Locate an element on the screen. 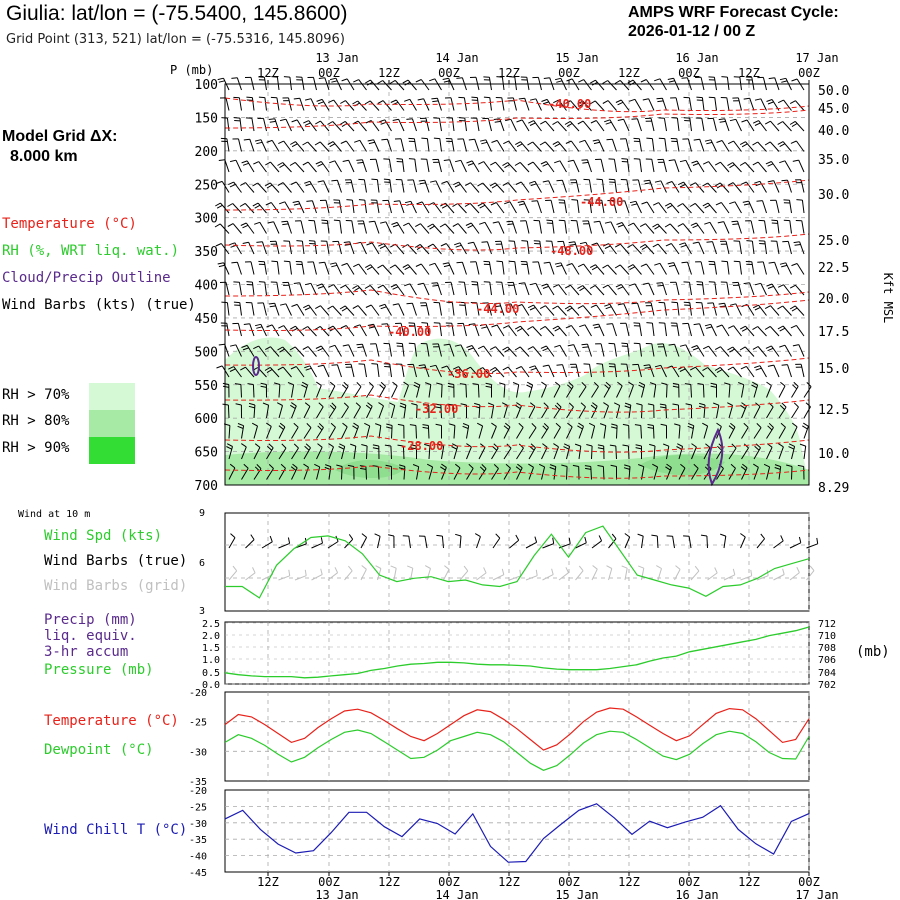 Image resolution: width=900 pixels, height=900 pixels. legend-swatch-rh90 is located at coordinates (112, 450).